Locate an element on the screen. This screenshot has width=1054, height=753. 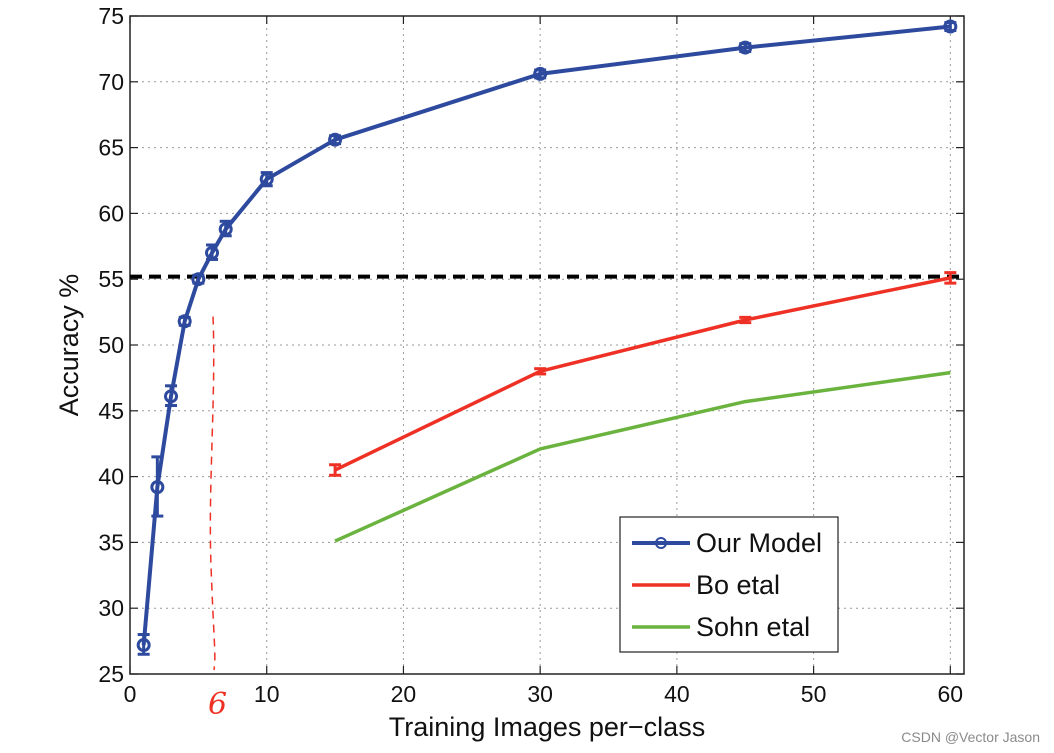
legend: Our Model Bo etal Sohn etal is located at coordinates (729, 584).